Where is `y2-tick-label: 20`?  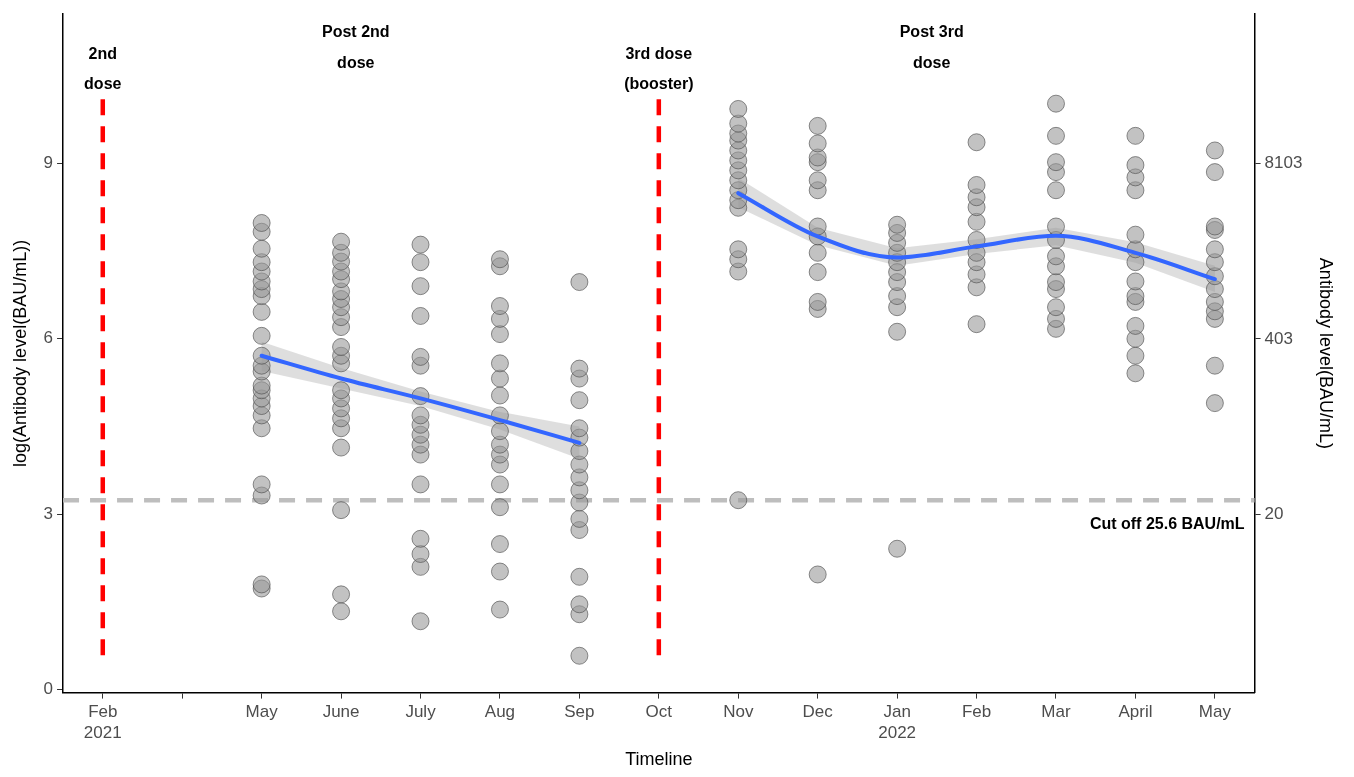 y2-tick-label: 20 is located at coordinates (1274, 514).